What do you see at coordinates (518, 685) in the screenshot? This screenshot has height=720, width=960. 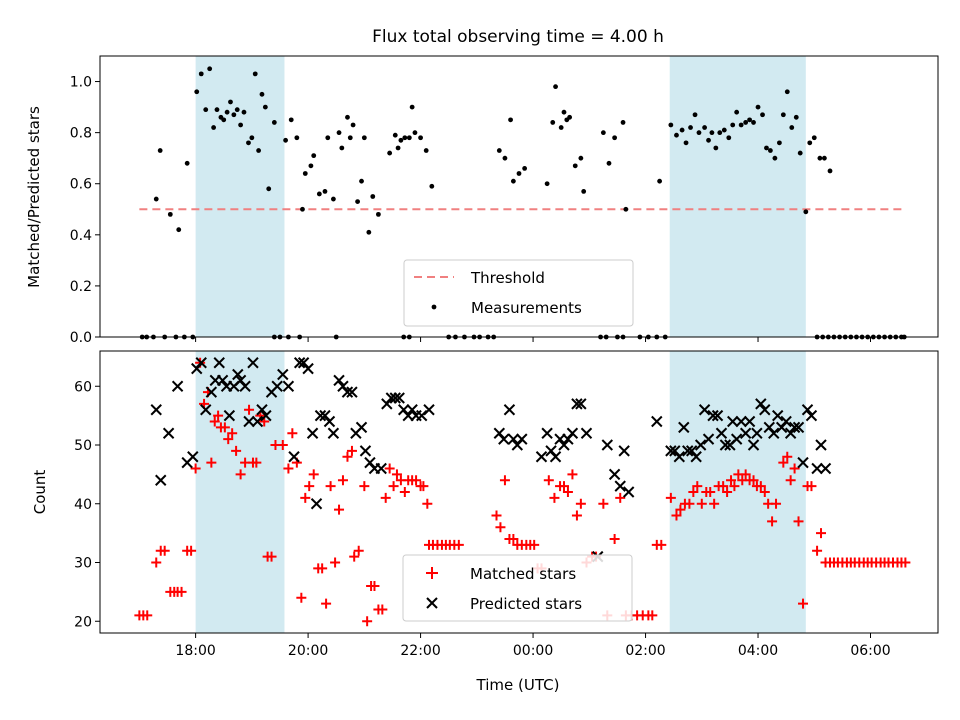 I see `x-axis-label: Time (UTC)` at bounding box center [518, 685].